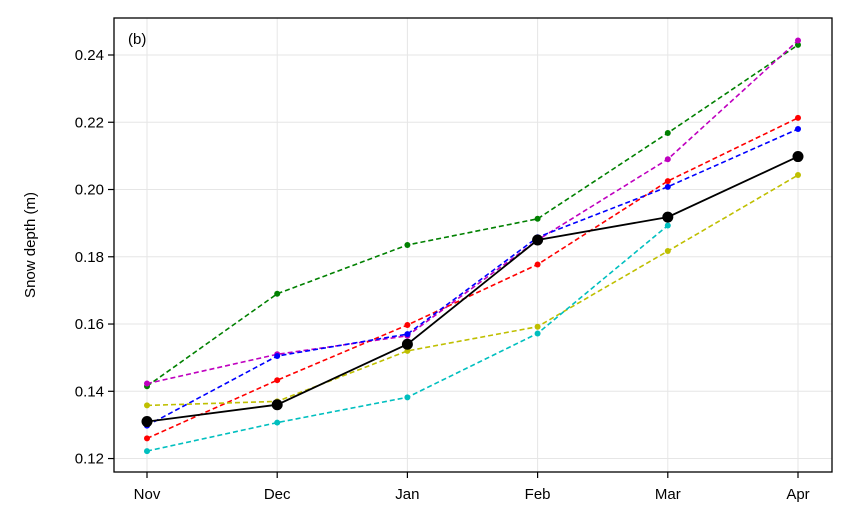 The width and height of the screenshot is (852, 532). I want to click on x-tick-label: Mar, so click(668, 494).